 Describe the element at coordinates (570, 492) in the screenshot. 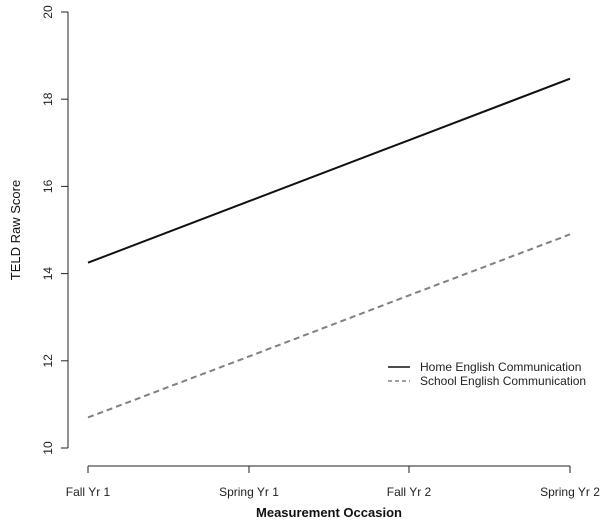

I see `x-tick-label: Spring Yr 2` at that location.